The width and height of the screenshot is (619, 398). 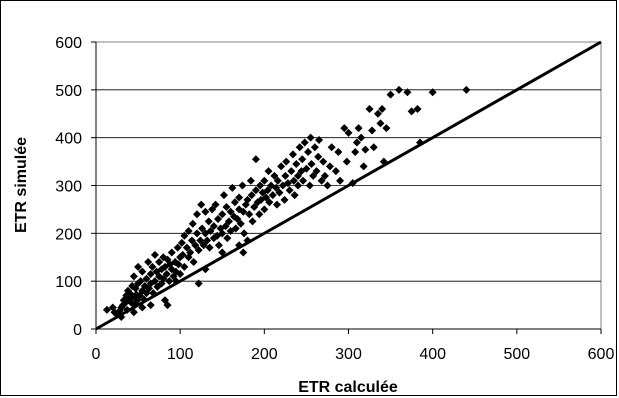 What do you see at coordinates (68, 234) in the screenshot?
I see `y-tick-label-200: 200` at bounding box center [68, 234].